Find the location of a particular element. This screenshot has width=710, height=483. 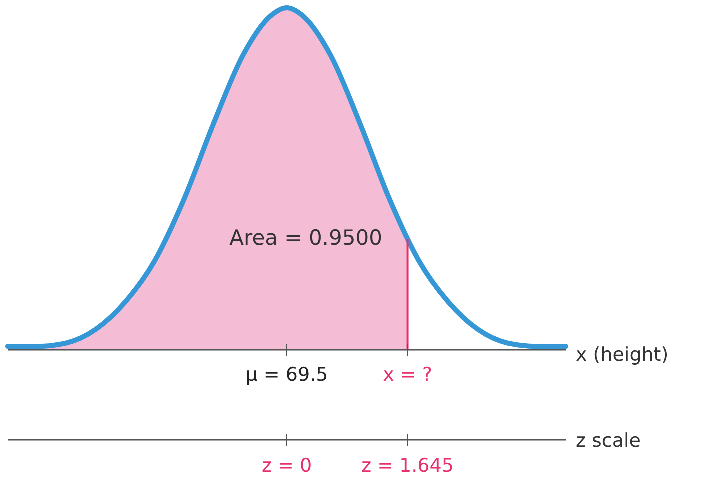

x-tick-label: z = 1.645 is located at coordinates (408, 466).